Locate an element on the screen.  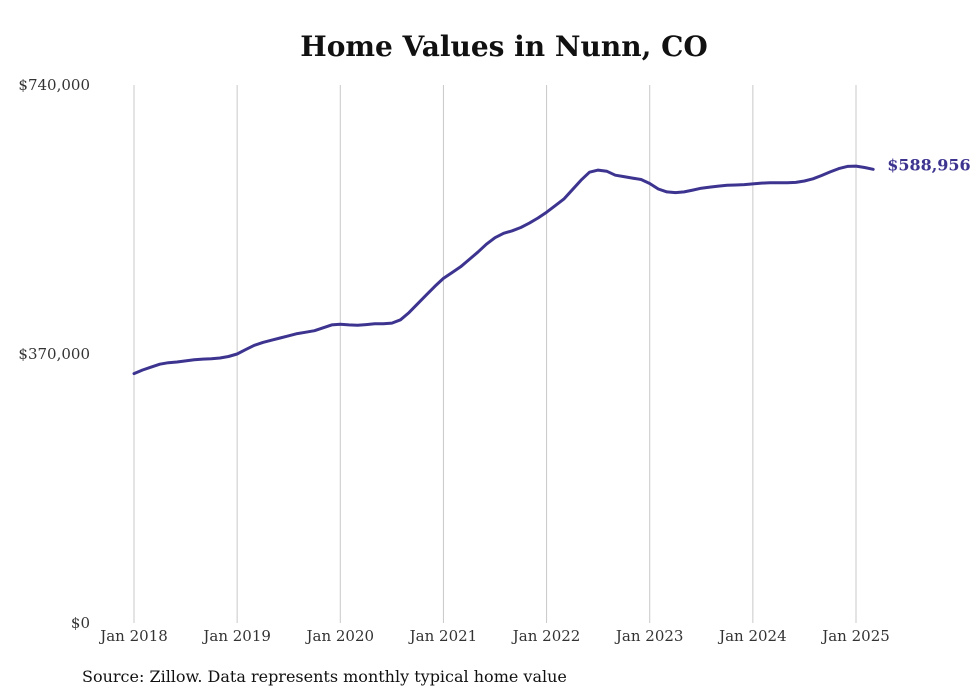
y-tick-label: $370,000 is located at coordinates (54, 354).